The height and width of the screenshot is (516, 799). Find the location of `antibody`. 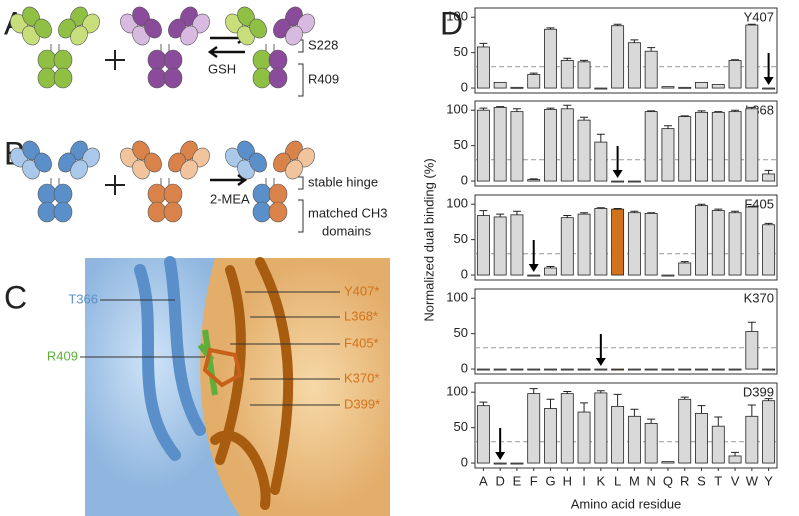

antibody is located at coordinates (165, 181).